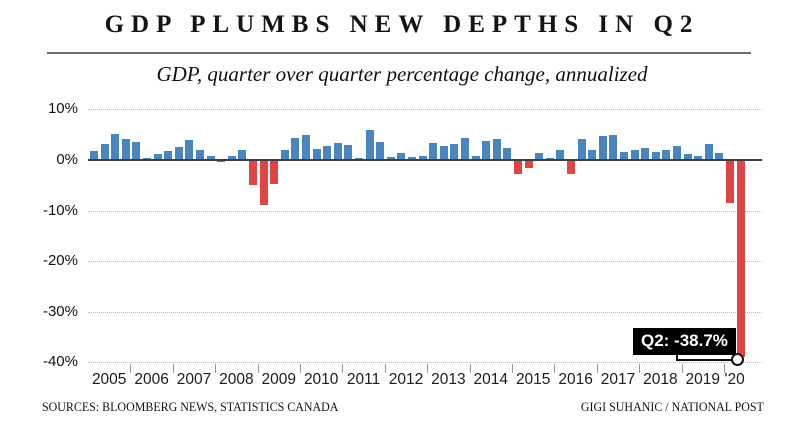  Describe the element at coordinates (719, 156) in the screenshot. I see `bar-2019-Q4` at that location.